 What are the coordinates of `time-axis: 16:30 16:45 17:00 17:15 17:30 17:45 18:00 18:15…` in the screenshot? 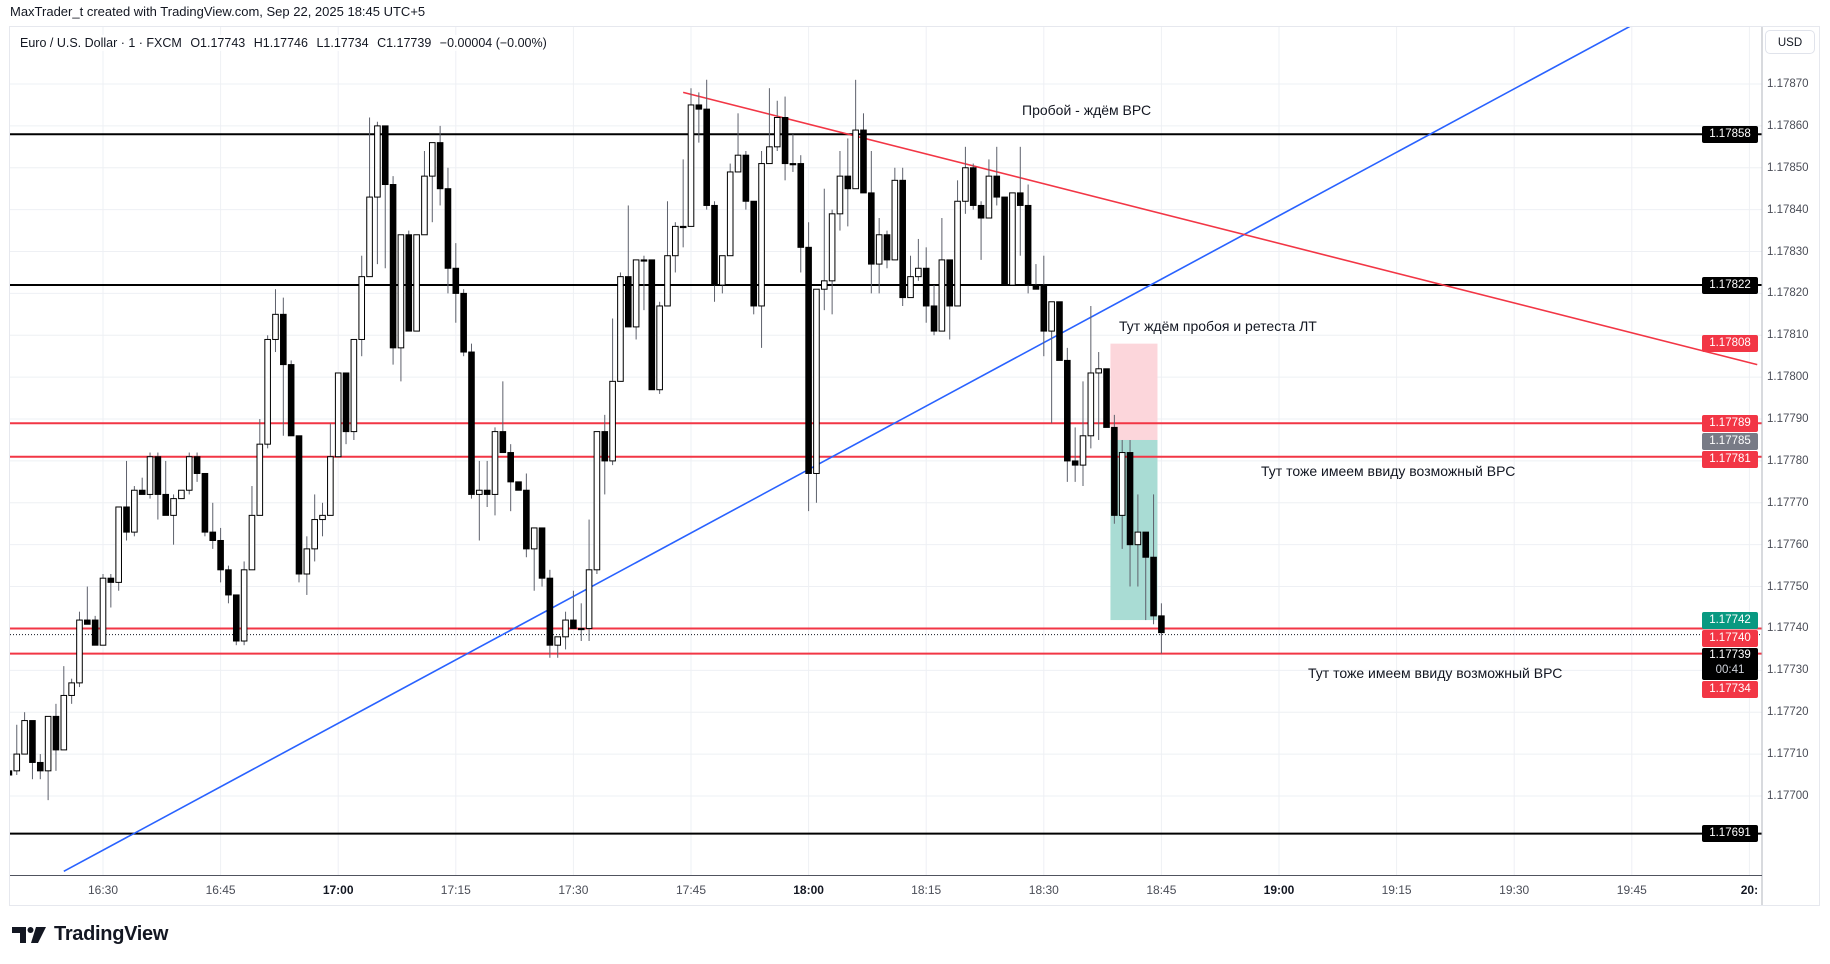 It's located at (885, 890).